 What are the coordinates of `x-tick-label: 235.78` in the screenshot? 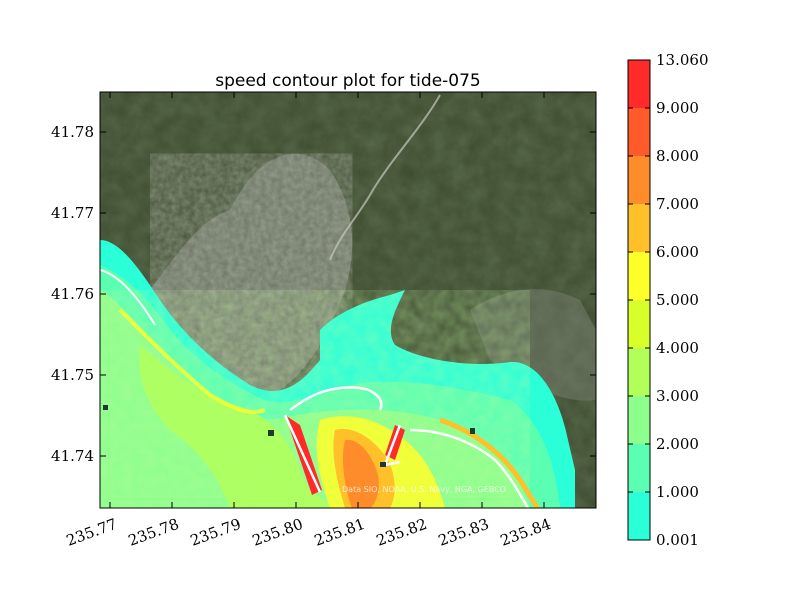 It's located at (153, 532).